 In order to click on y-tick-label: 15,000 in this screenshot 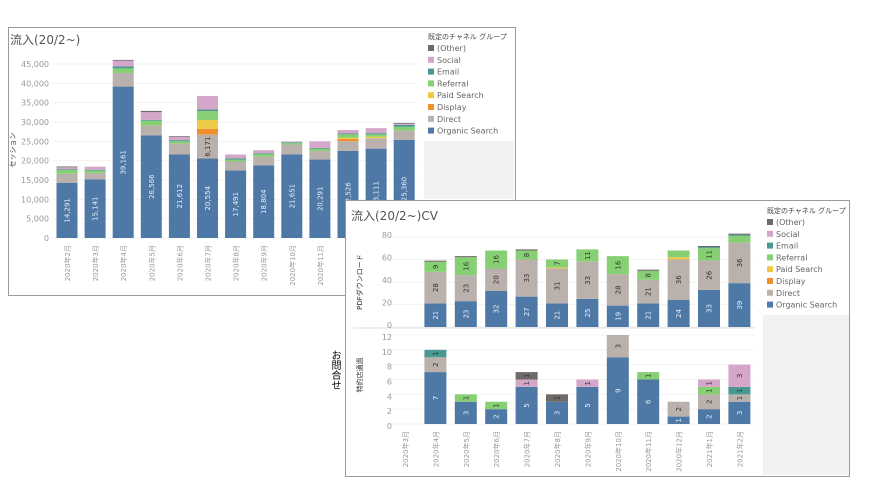, I will do `click(35, 180)`.